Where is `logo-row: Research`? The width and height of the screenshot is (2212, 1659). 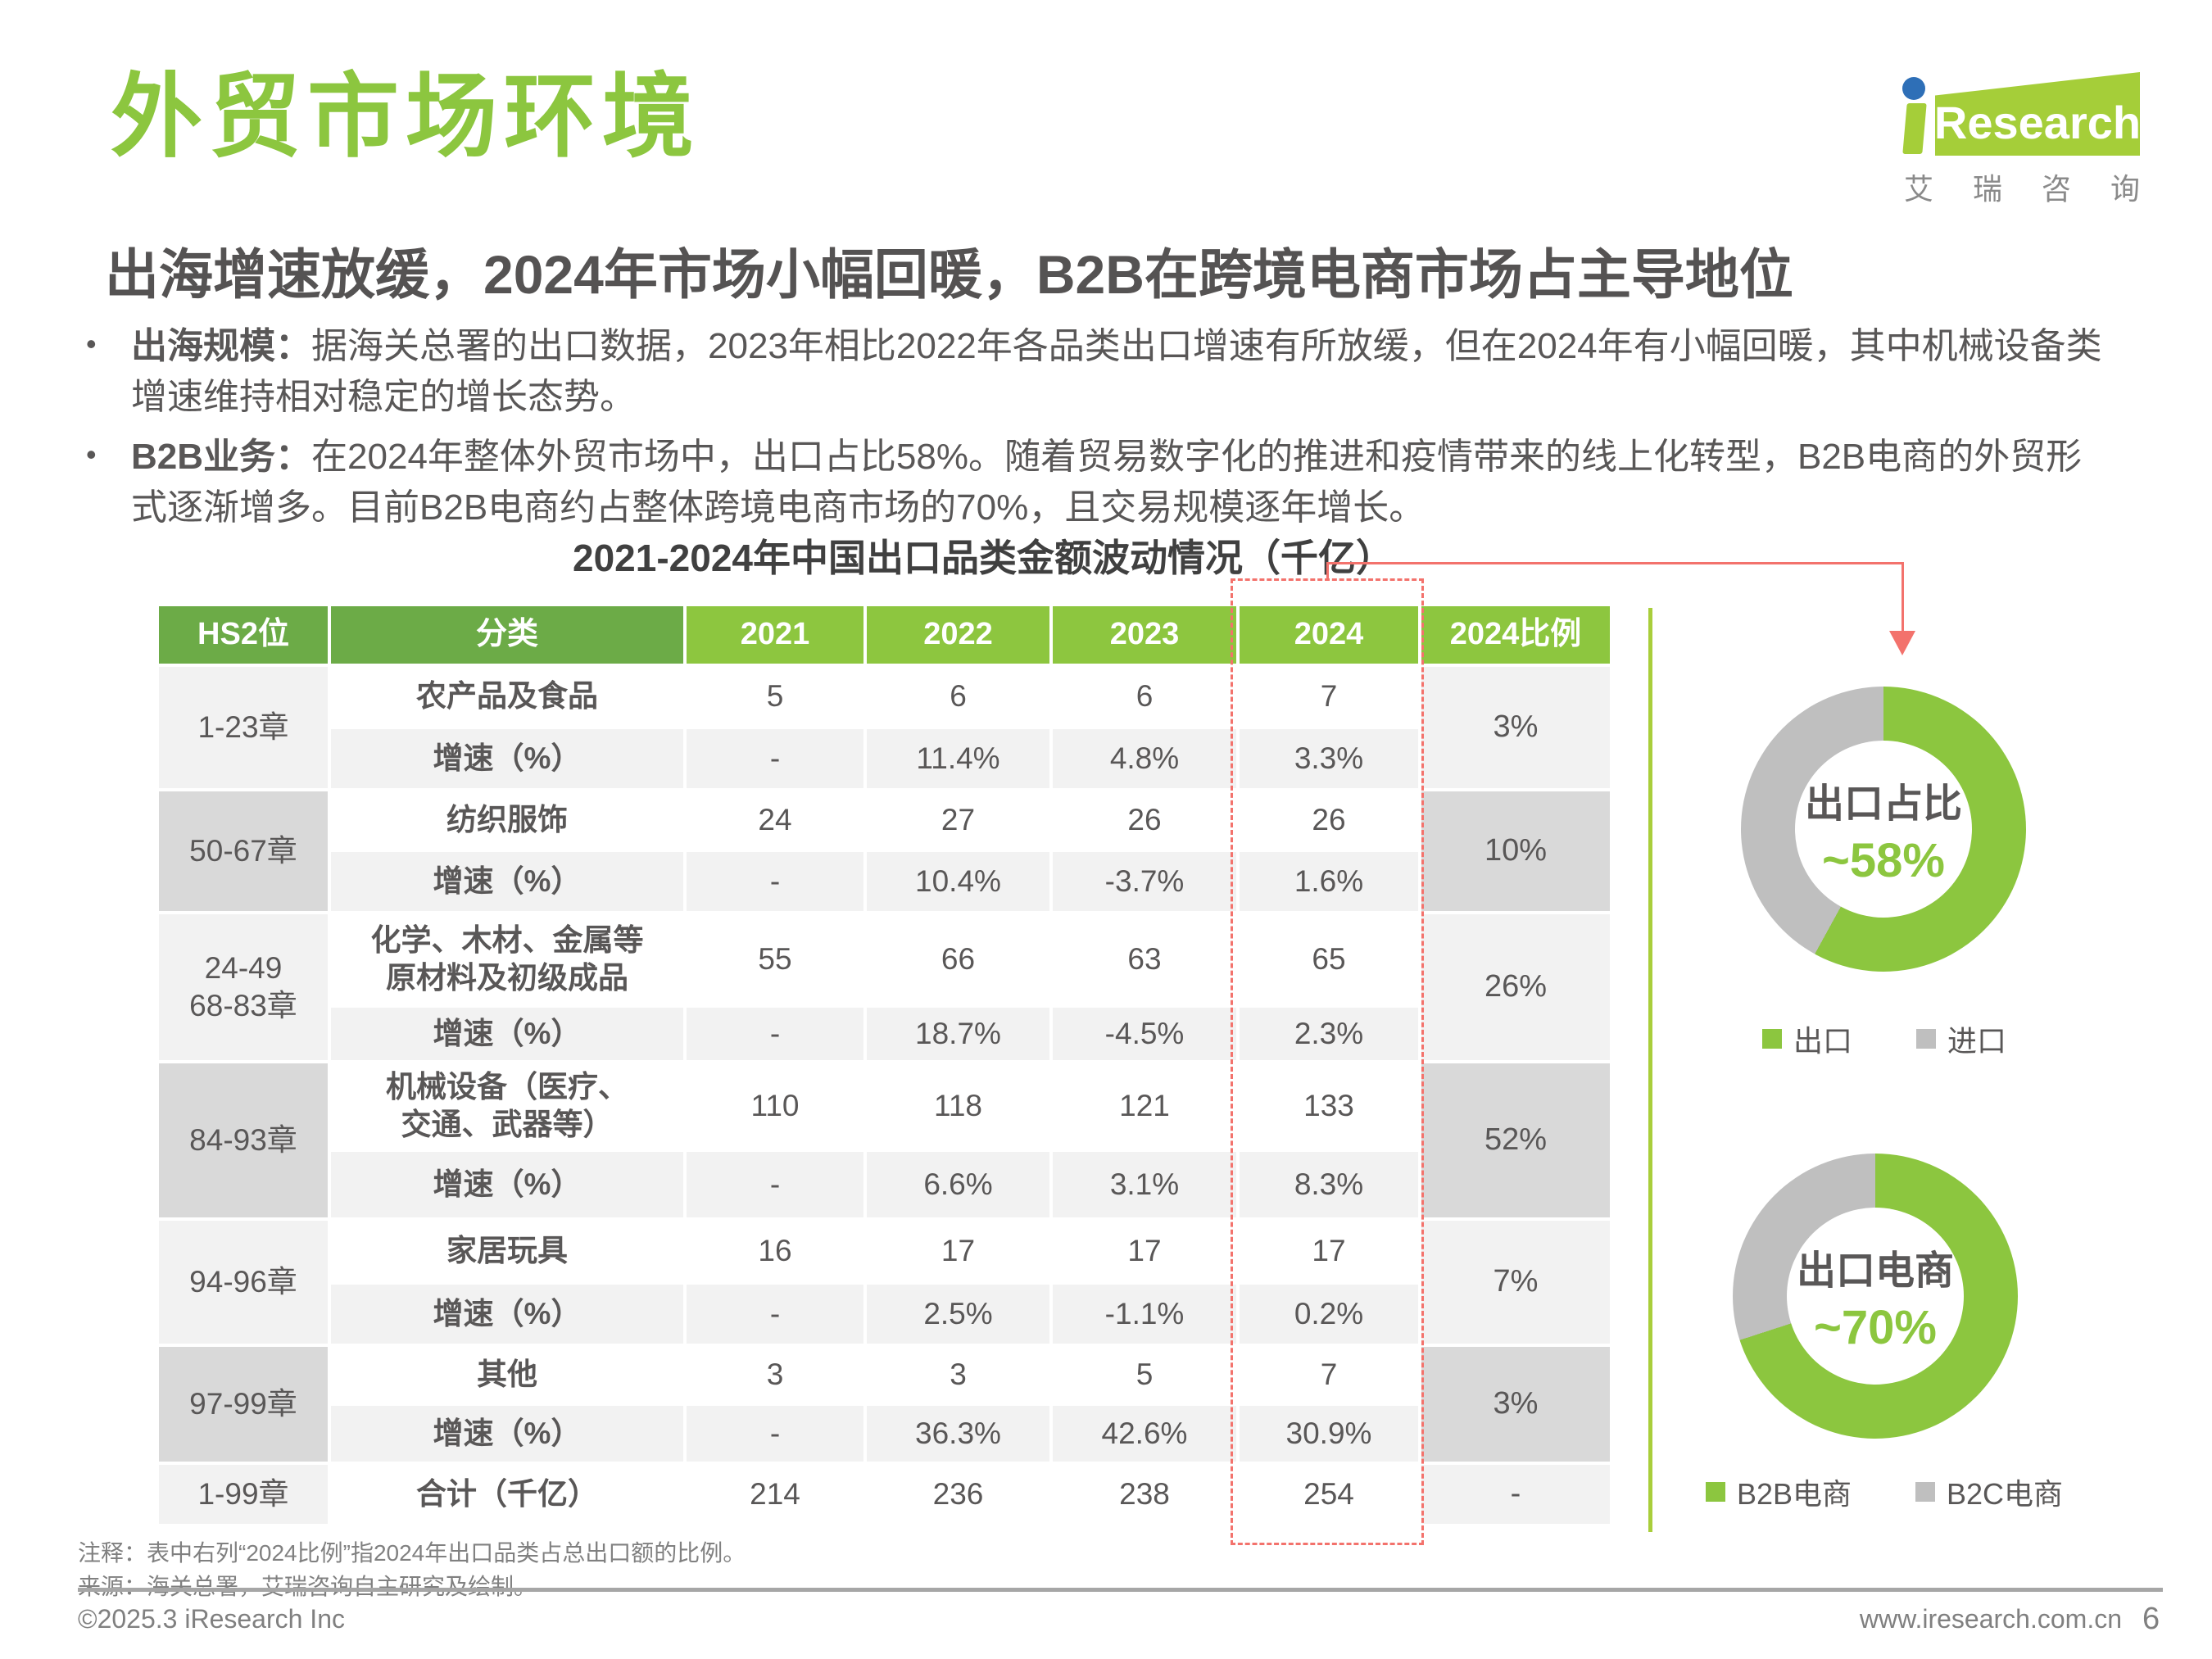 logo-row: Research is located at coordinates (2022, 111).